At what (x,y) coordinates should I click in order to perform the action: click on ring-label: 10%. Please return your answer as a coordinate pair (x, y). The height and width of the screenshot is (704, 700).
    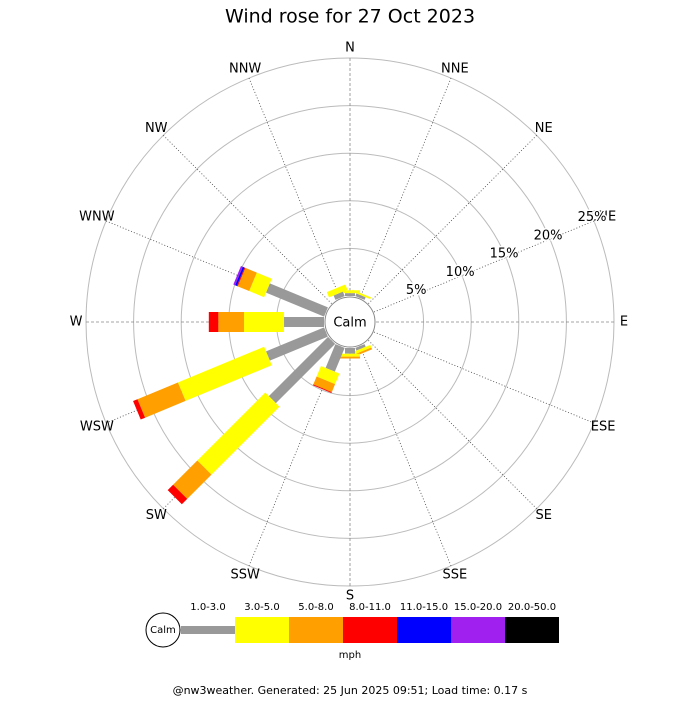
    Looking at the image, I should click on (460, 272).